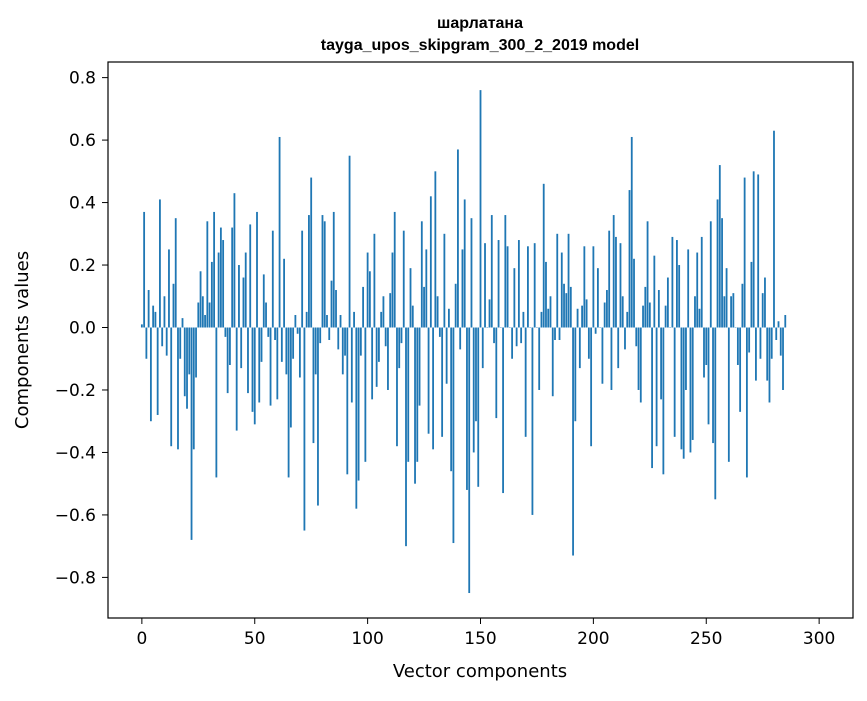 The width and height of the screenshot is (867, 701). I want to click on y-tick-label-2: 0.4, so click(82, 204).